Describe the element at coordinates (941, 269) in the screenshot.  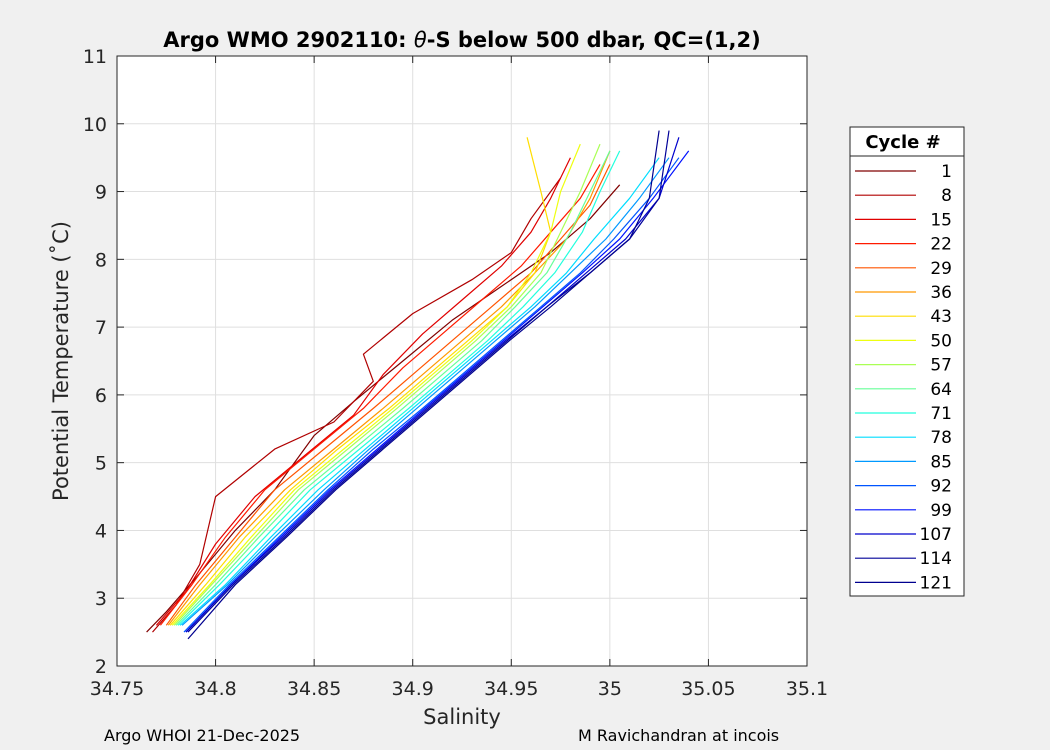
I see `legend-label: 29` at that location.